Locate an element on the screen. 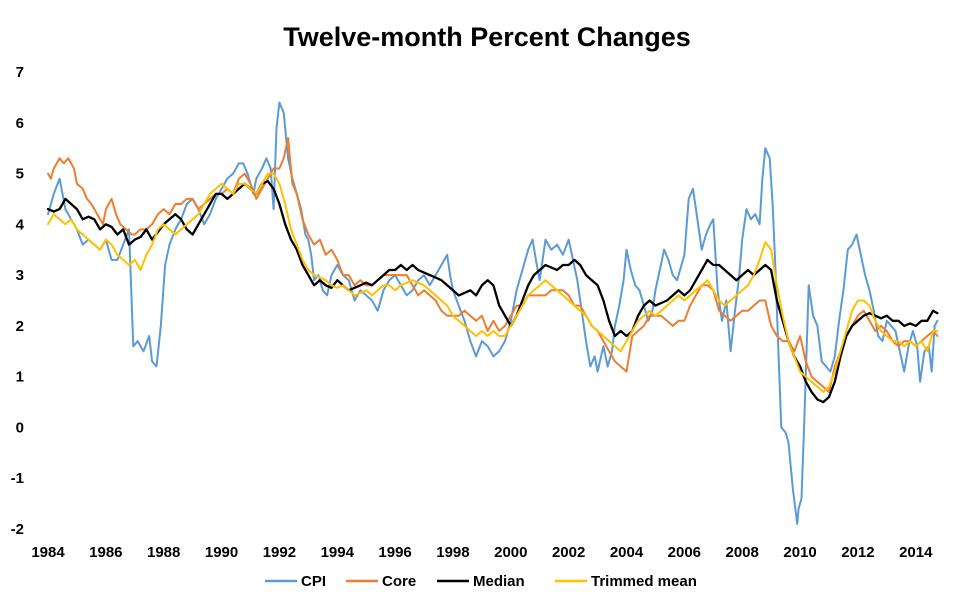 Image resolution: width=975 pixels, height=608 pixels. x-tick-label: 1994 is located at coordinates (338, 552).